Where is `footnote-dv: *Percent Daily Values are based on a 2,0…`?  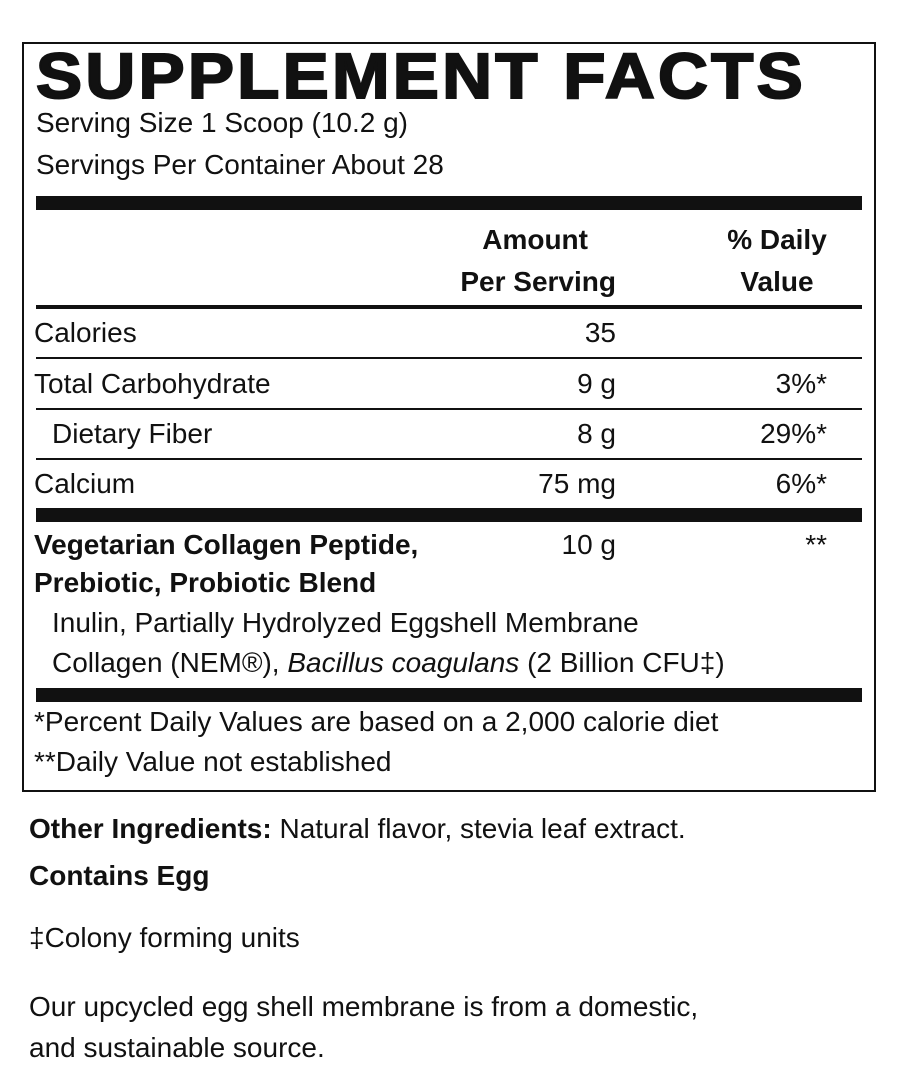 footnote-dv: *Percent Daily Values are based on a 2,0… is located at coordinates (376, 721).